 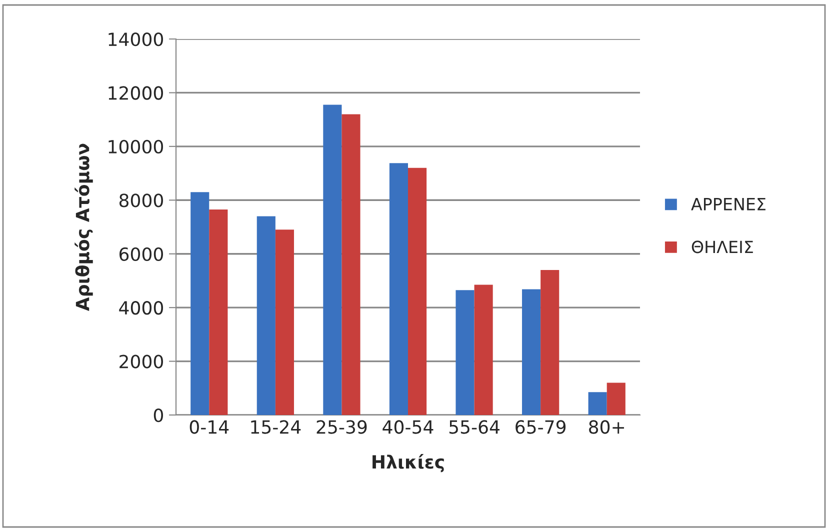 What do you see at coordinates (408, 427) in the screenshot?
I see `x-tick-label: 40-54` at bounding box center [408, 427].